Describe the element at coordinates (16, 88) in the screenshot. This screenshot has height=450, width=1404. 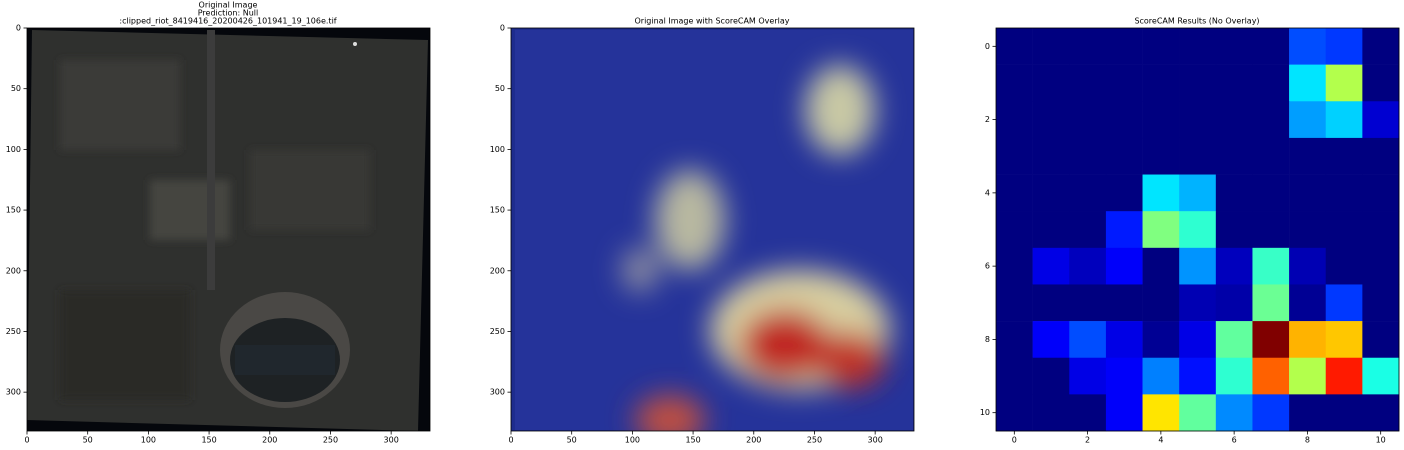
I see `y-tick-label: 50` at that location.